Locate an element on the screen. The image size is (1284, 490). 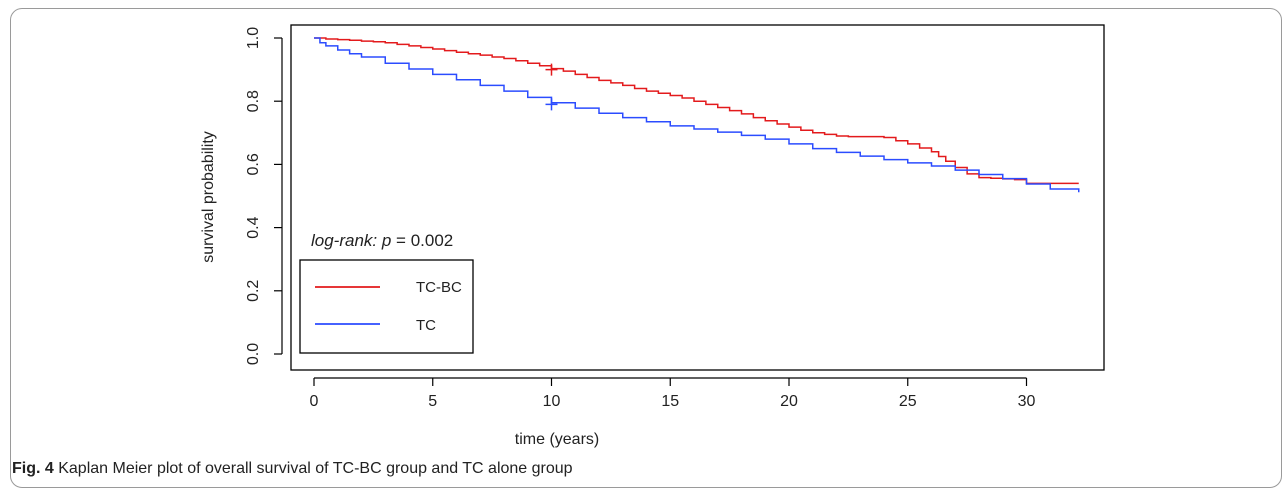
y-tick-label: 0.6 is located at coordinates (253, 164).